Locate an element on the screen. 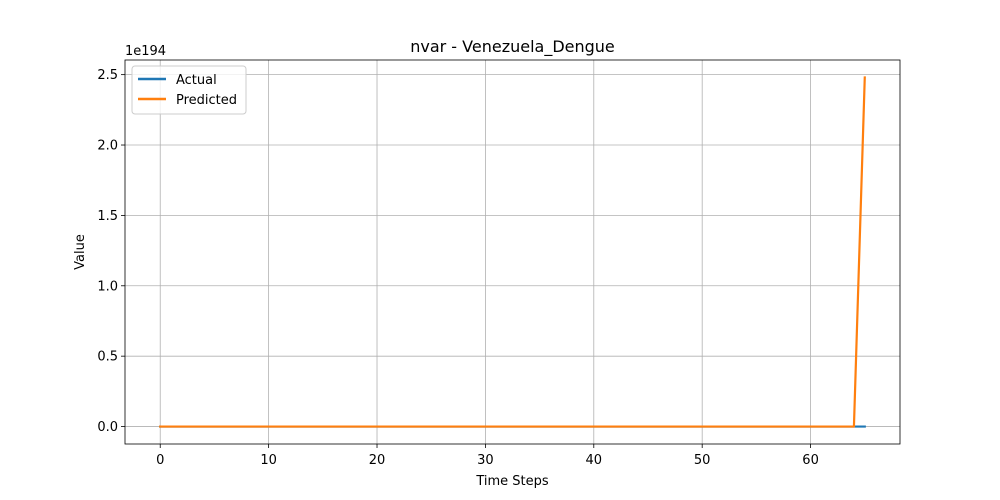  x-tick-label: 0 is located at coordinates (160, 460).